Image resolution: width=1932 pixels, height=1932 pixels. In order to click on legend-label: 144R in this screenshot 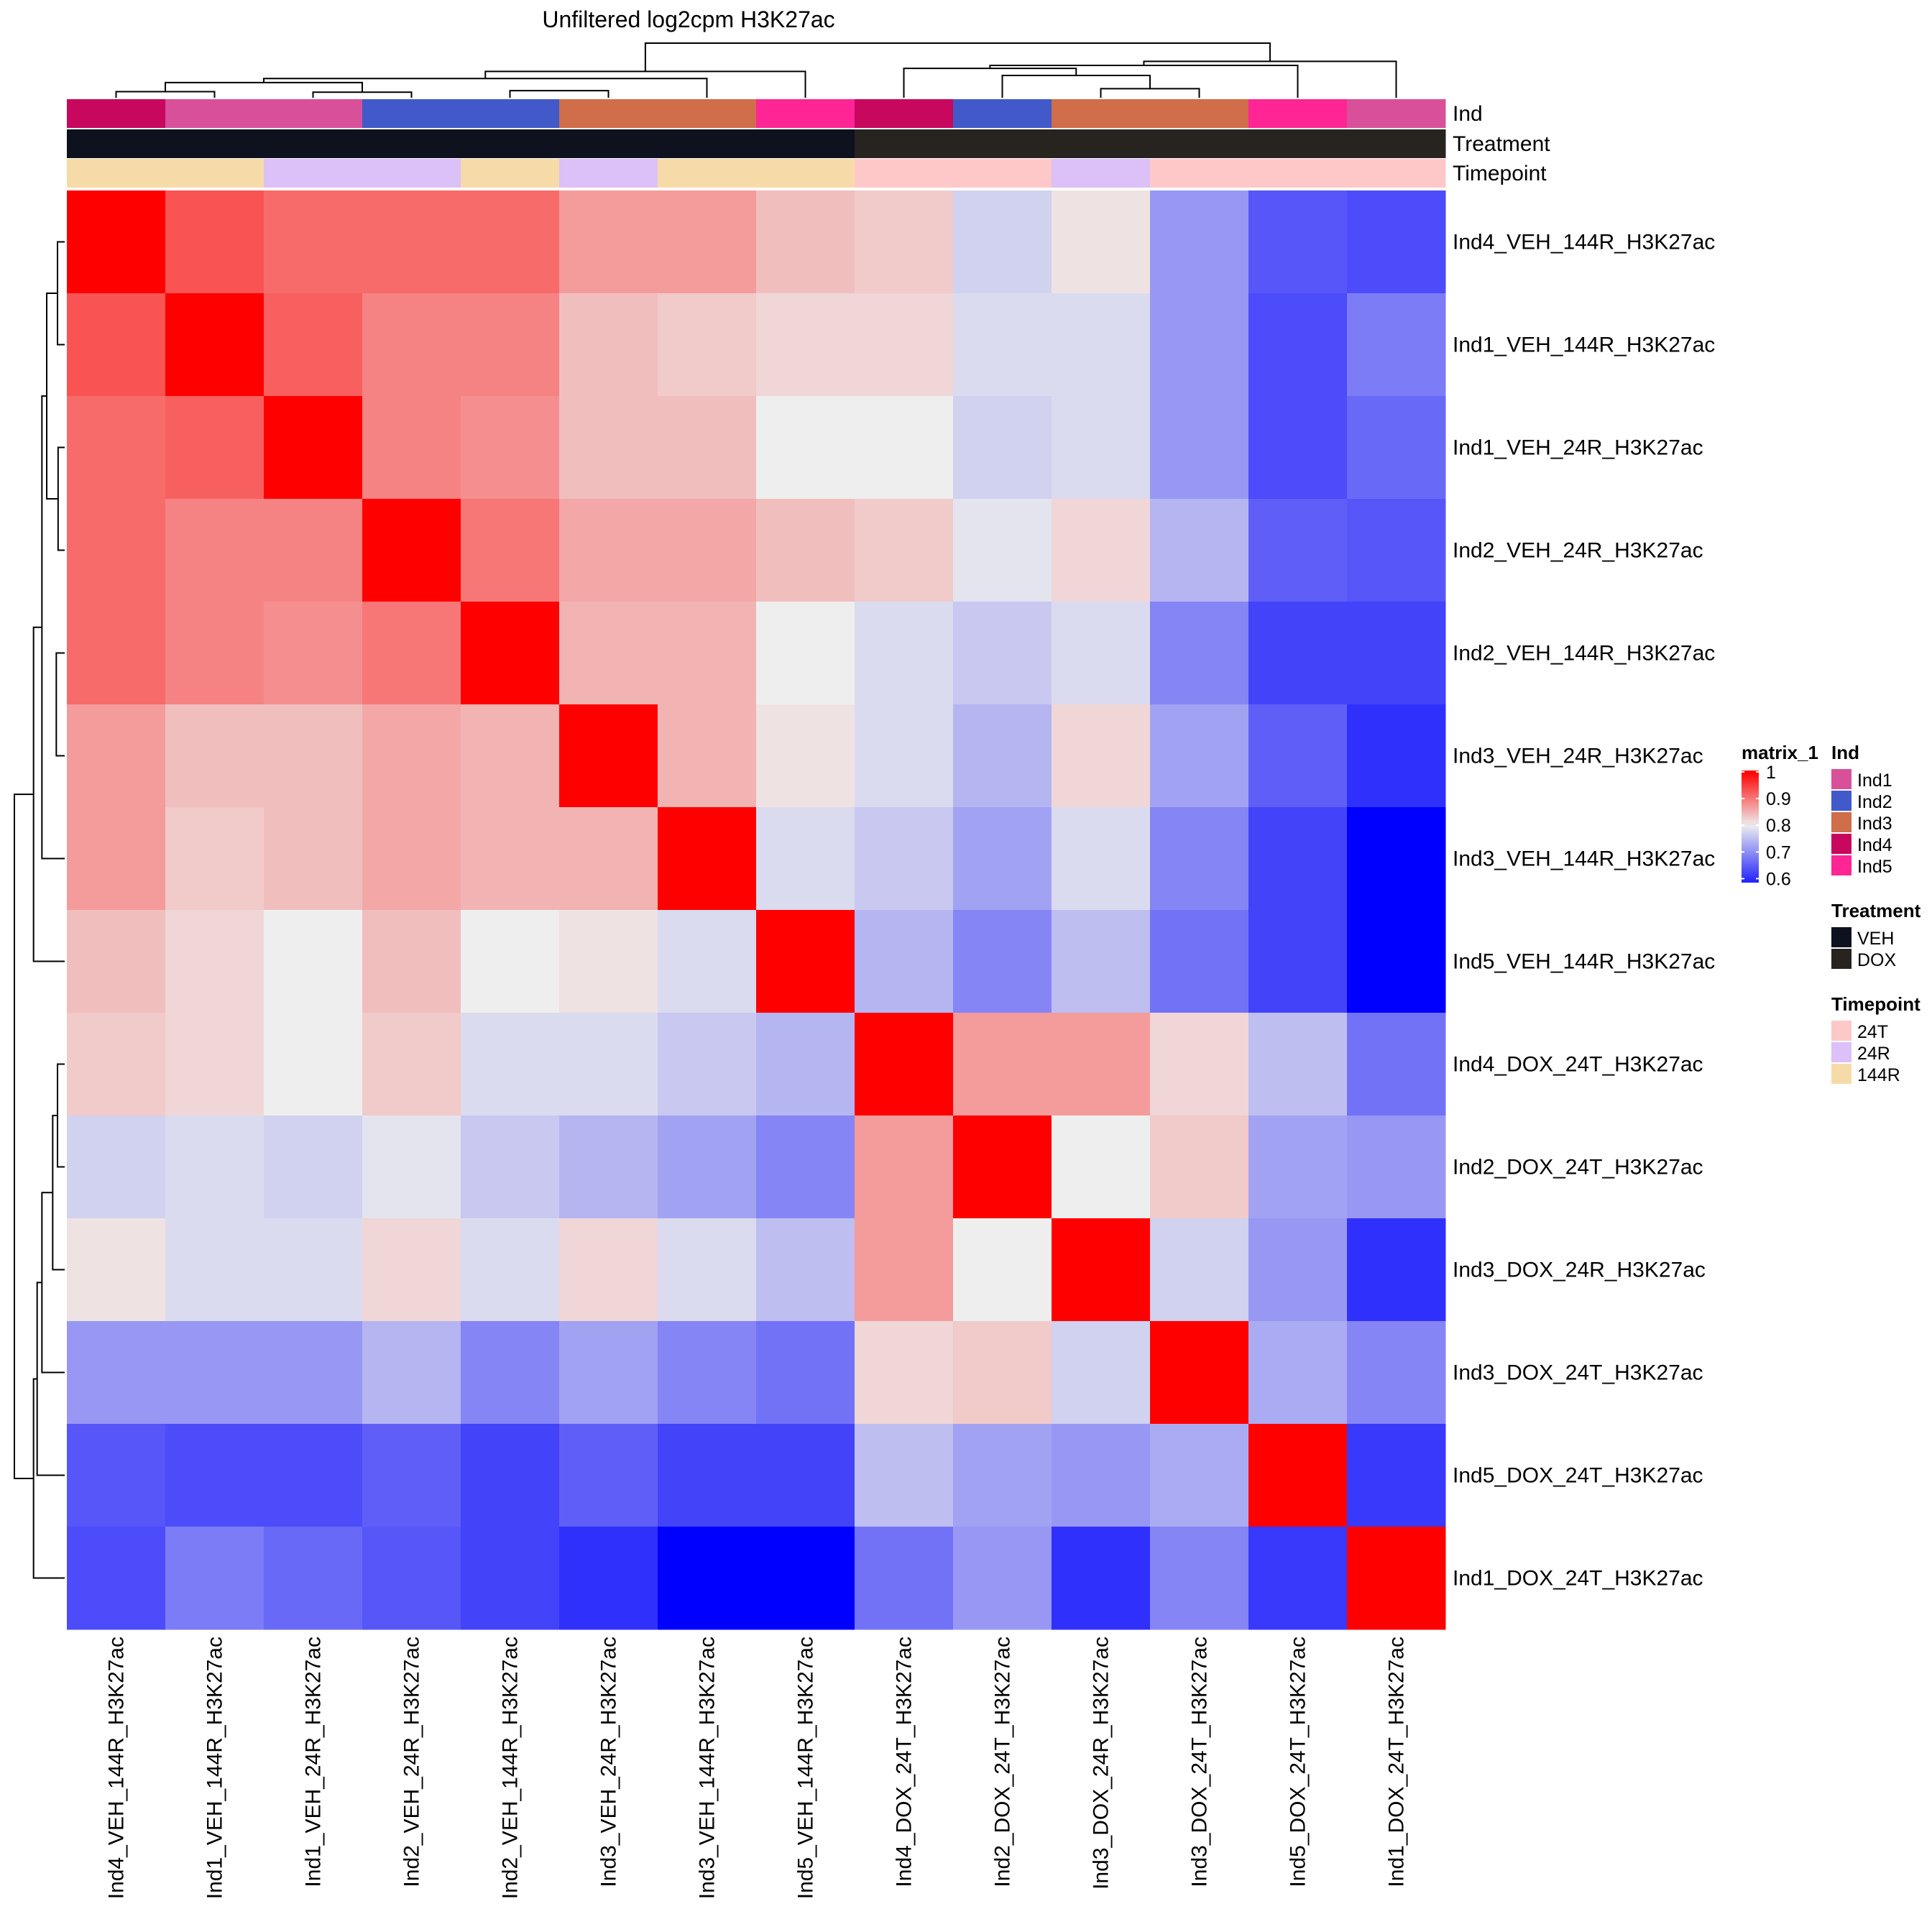, I will do `click(1878, 1075)`.